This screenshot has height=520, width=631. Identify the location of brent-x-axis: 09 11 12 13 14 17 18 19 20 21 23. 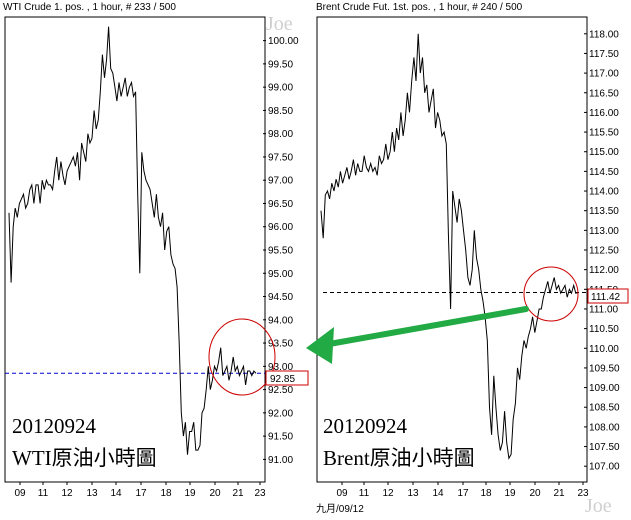
(462, 490).